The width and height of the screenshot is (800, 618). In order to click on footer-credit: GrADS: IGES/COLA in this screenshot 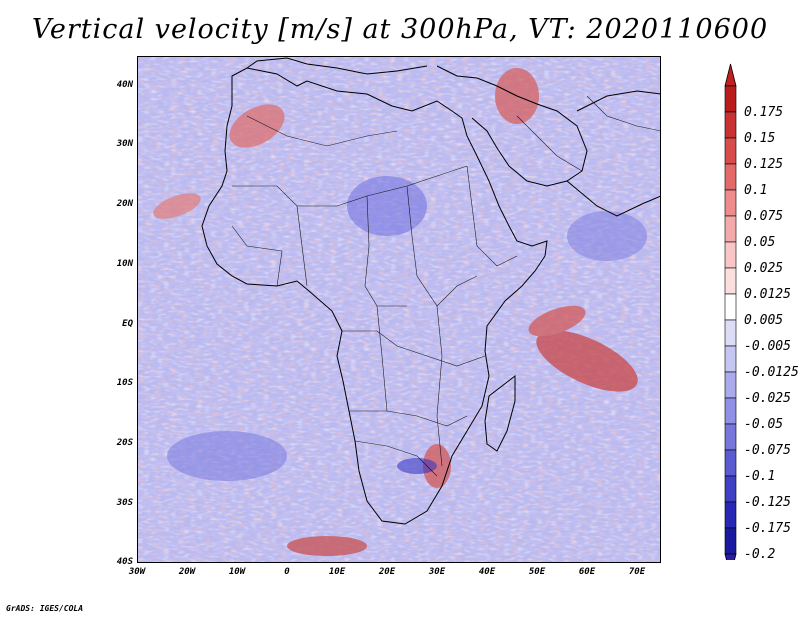, I will do `click(45, 608)`.